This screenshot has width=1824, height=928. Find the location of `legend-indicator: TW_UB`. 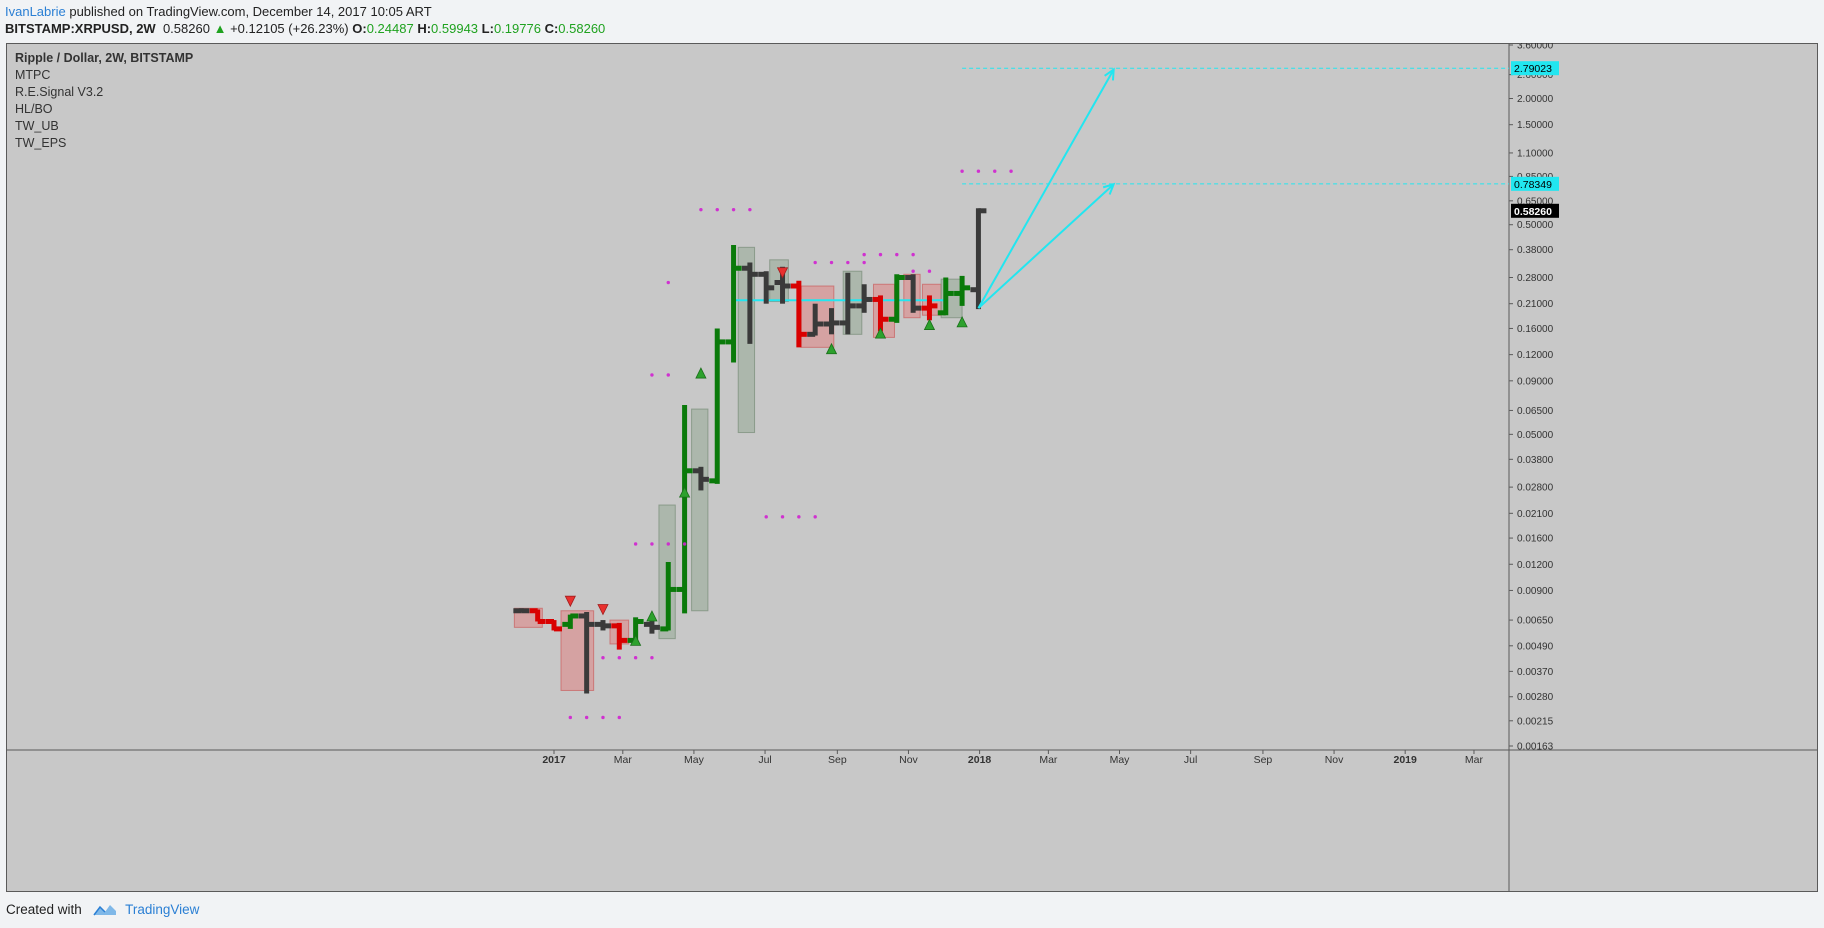

legend-indicator: TW_UB is located at coordinates (37, 126).